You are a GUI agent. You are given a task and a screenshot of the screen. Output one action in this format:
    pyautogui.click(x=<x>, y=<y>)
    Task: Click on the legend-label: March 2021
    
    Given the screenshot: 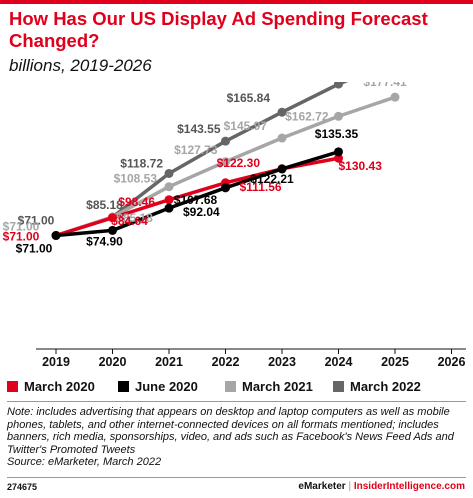 What is the action you would take?
    pyautogui.click(x=277, y=386)
    